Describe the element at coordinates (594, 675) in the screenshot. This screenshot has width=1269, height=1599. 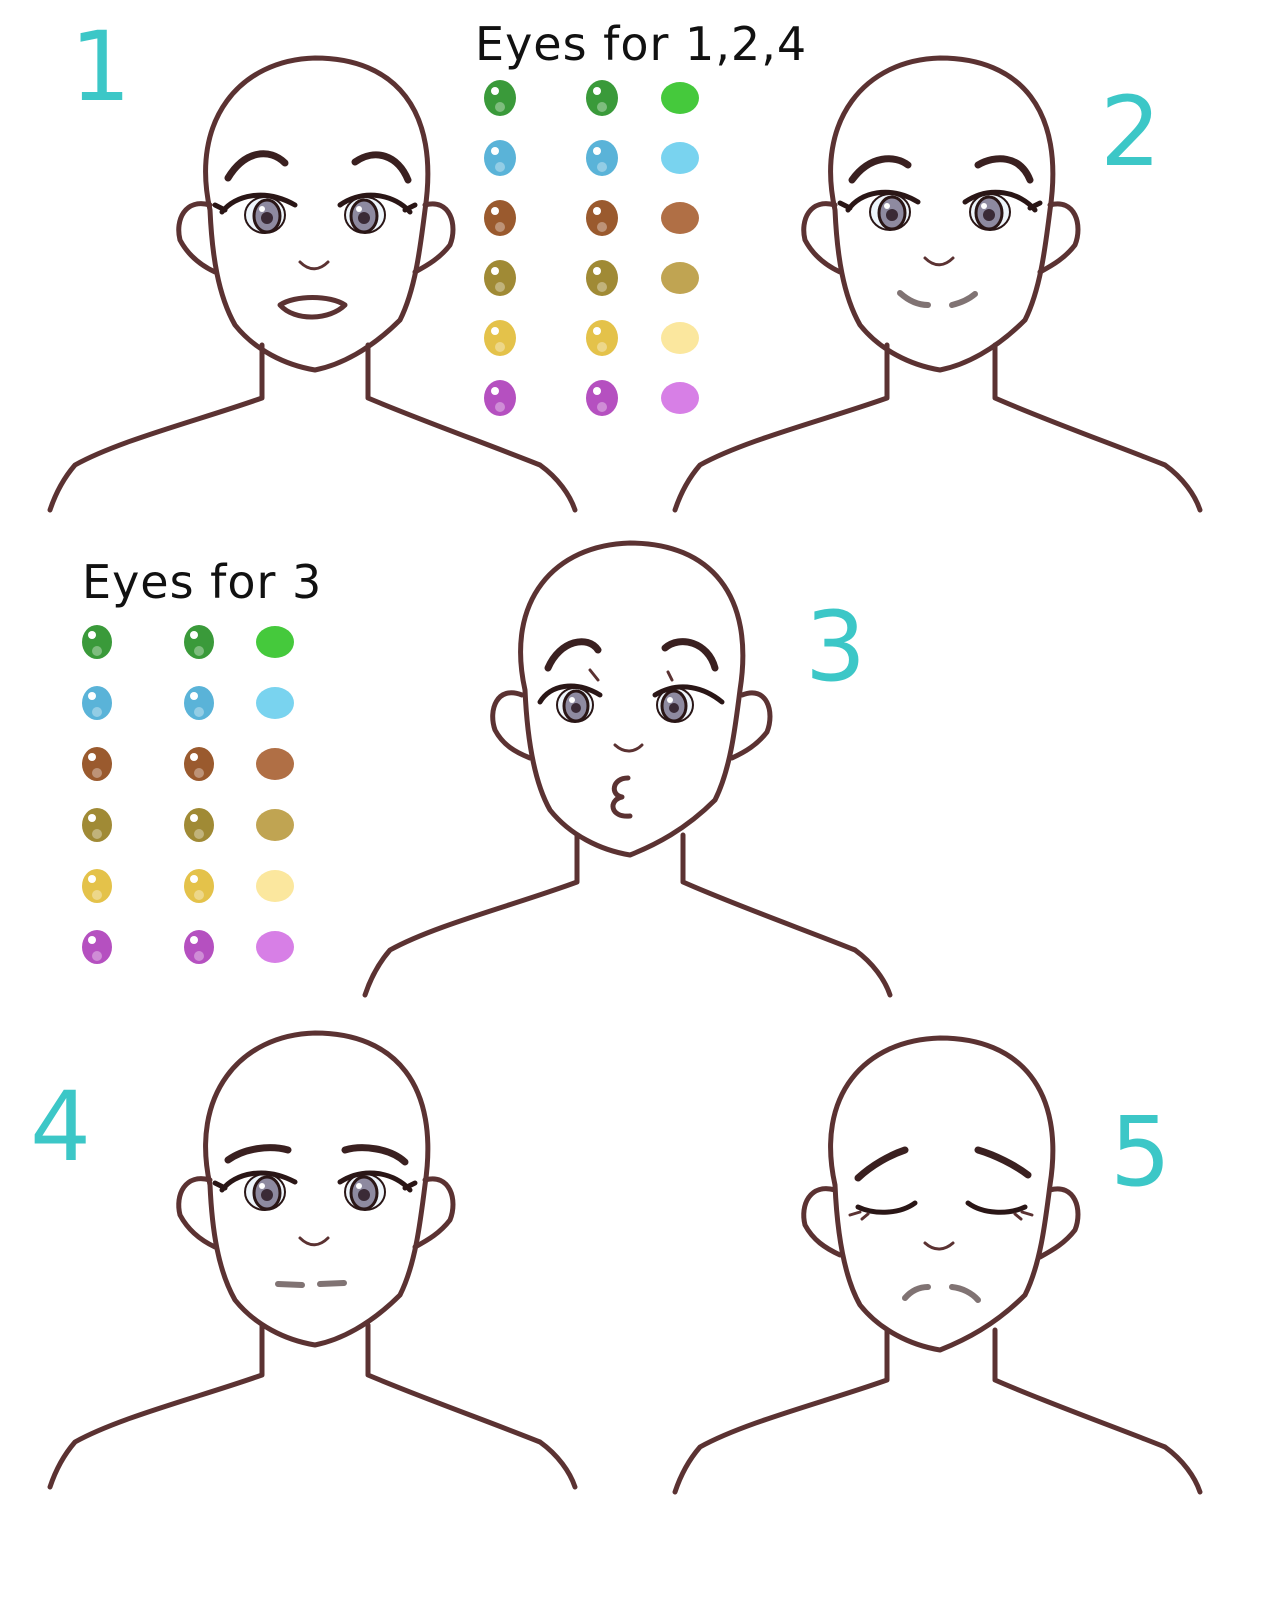
I see `brow-crease-left` at that location.